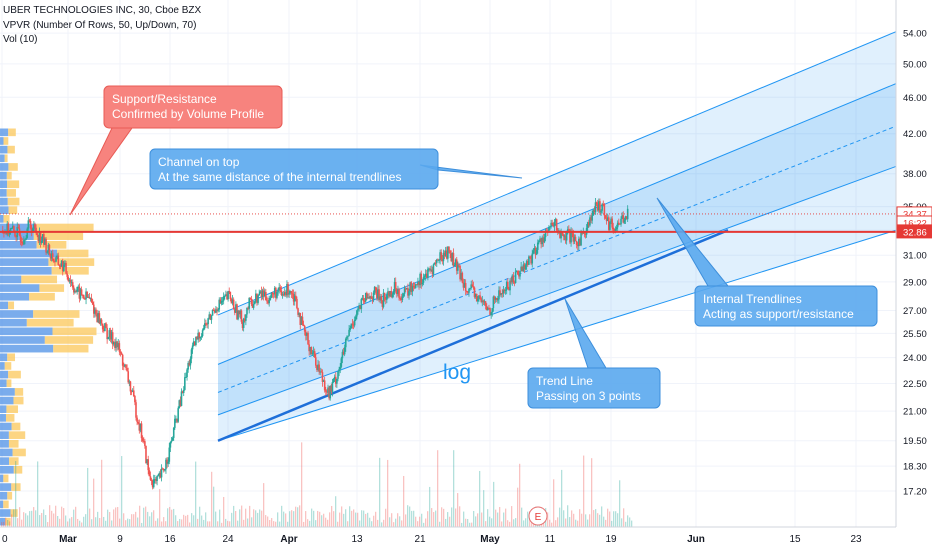 This screenshot has height=550, width=932. Describe the element at coordinates (915, 256) in the screenshot. I see `price-tick-label: 31.00` at that location.